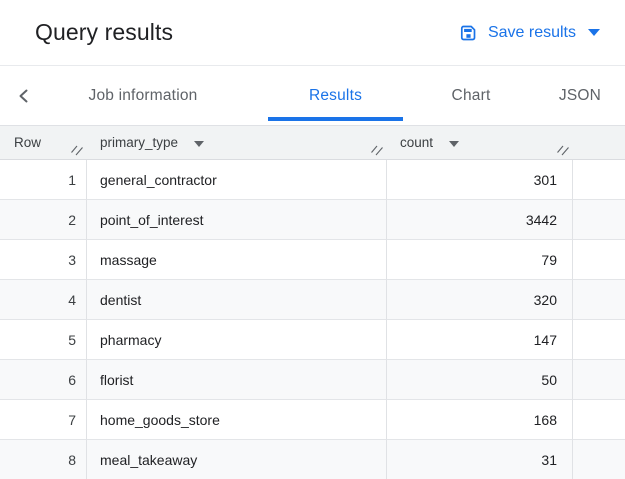 The image size is (625, 479). Describe the element at coordinates (237, 142) in the screenshot. I see `column-header-primary-type: primary_type` at that location.